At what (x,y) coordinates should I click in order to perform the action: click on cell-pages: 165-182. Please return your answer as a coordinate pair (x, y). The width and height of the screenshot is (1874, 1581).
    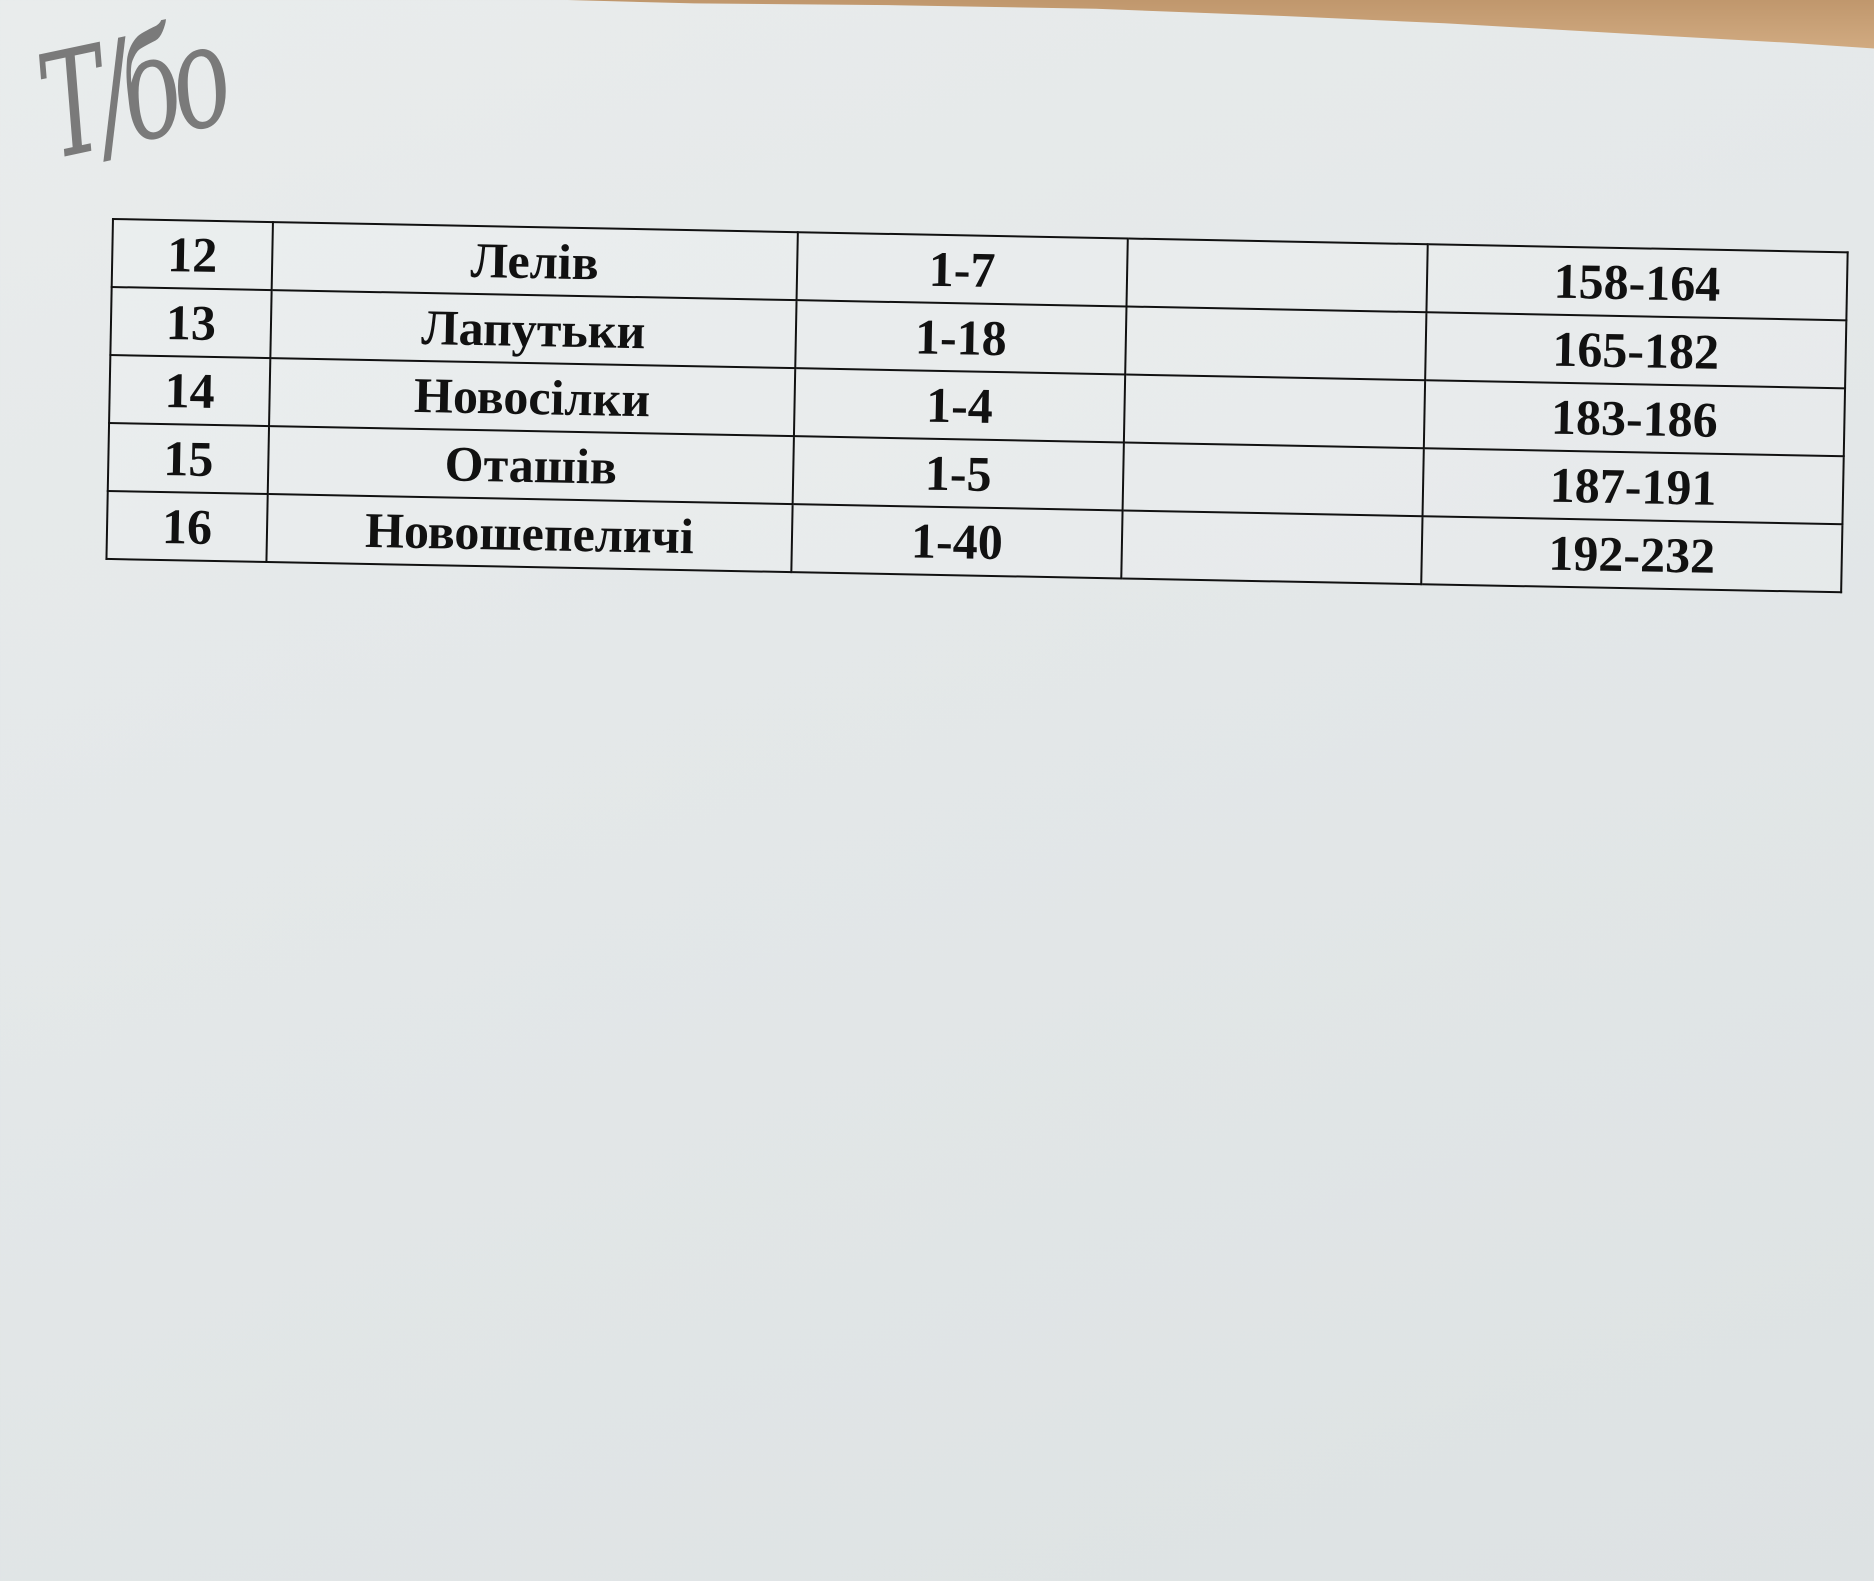
    Looking at the image, I should click on (1636, 350).